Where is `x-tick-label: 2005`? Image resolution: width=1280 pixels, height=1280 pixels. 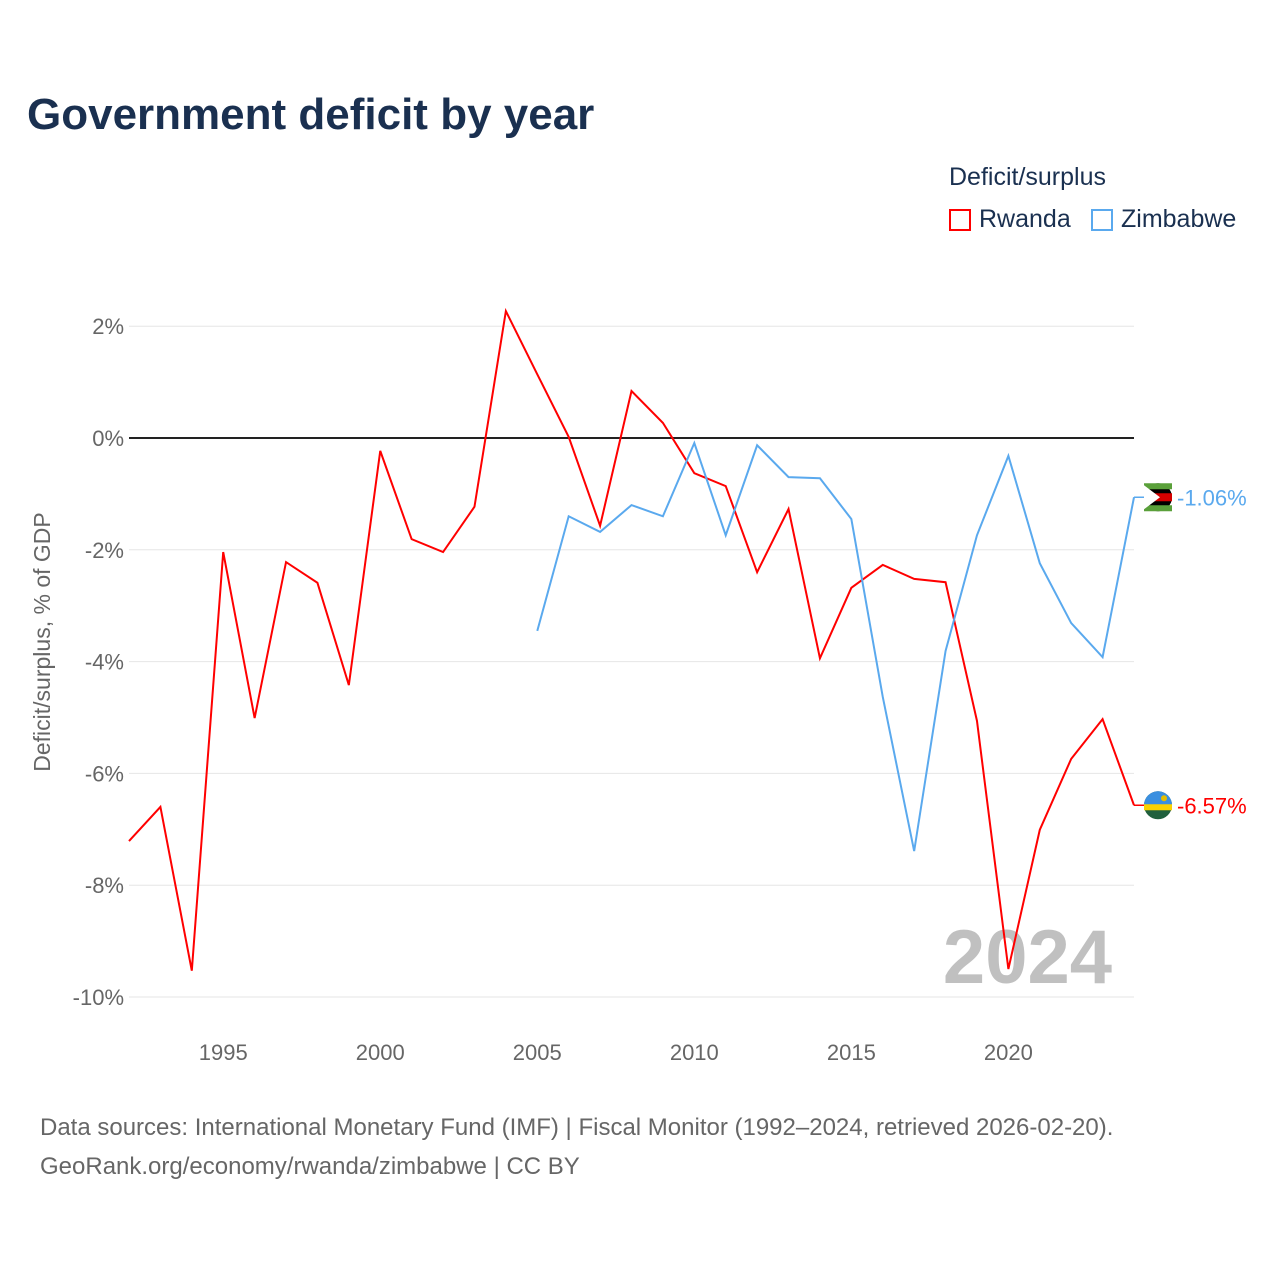
x-tick-label: 2005 is located at coordinates (537, 1052).